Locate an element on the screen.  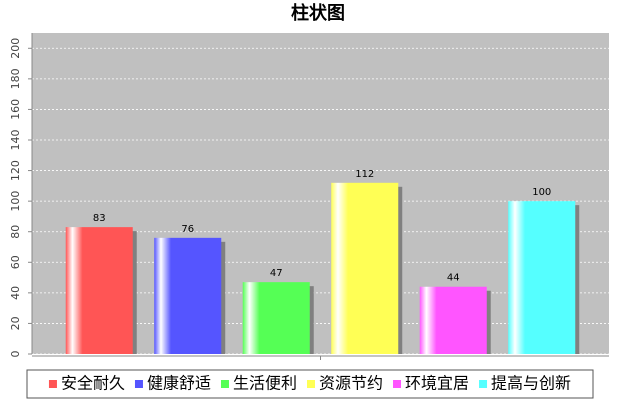
y-tick-label: 120 is located at coordinates (15, 170).